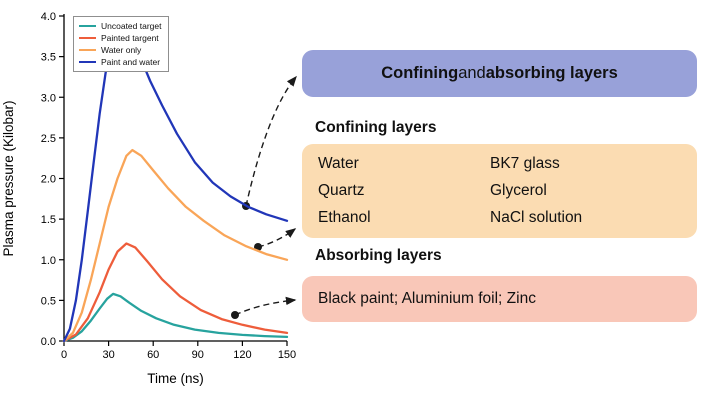 This screenshot has width=705, height=420. Describe the element at coordinates (48, 58) in the screenshot. I see `svg-text: 3.5` at that location.